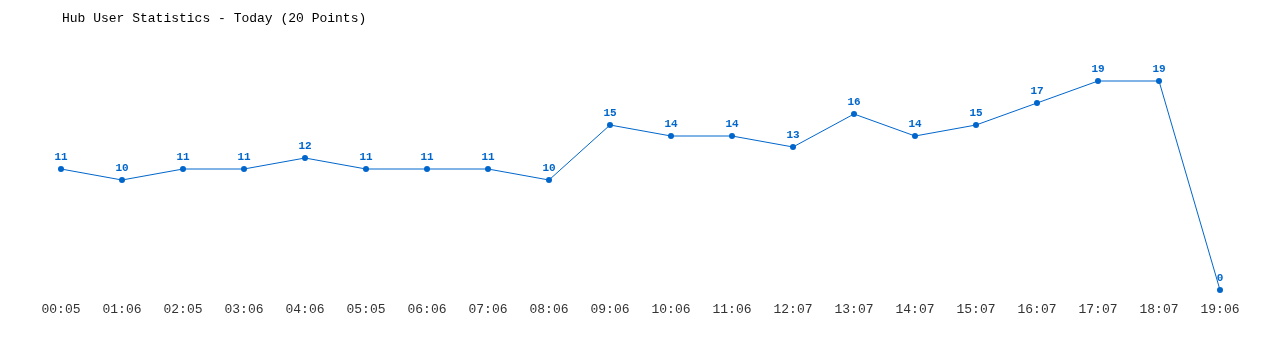  I want to click on x-tick-label: 11:06, so click(732, 309).